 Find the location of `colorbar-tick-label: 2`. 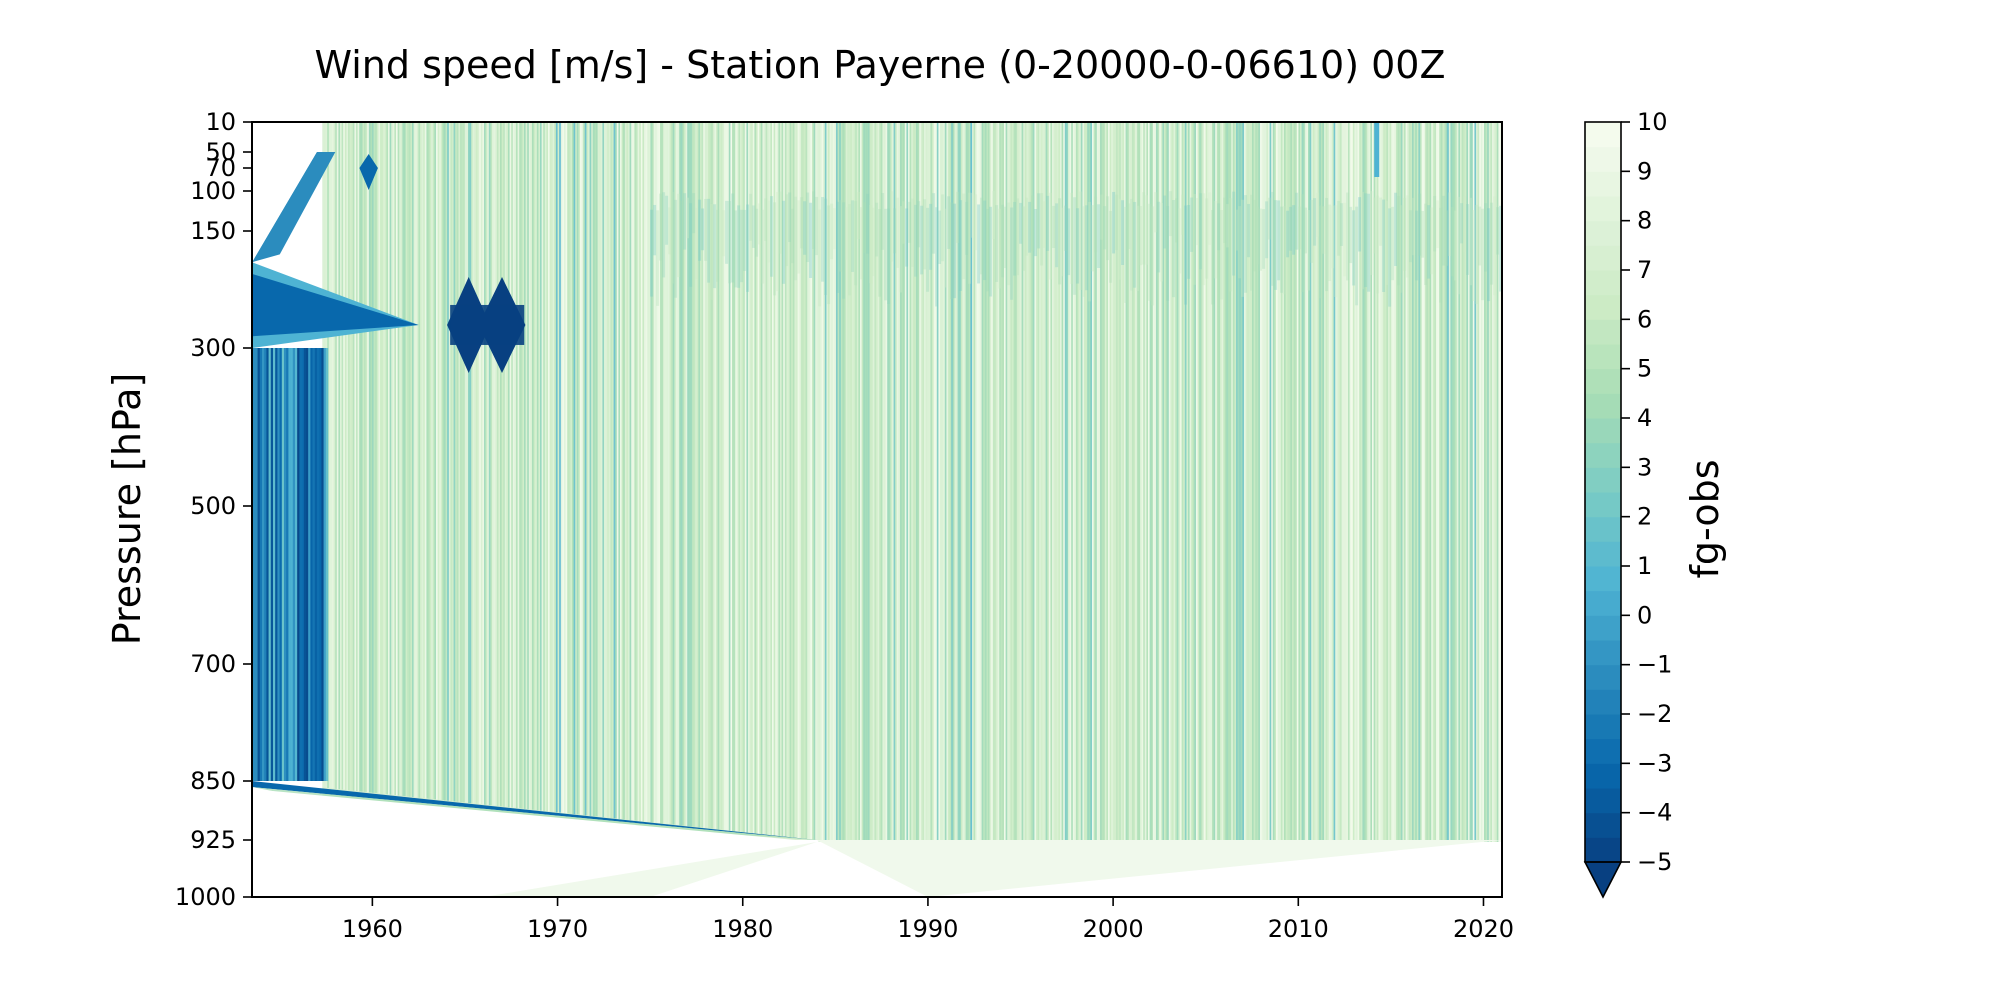

colorbar-tick-label: 2 is located at coordinates (1644, 517).